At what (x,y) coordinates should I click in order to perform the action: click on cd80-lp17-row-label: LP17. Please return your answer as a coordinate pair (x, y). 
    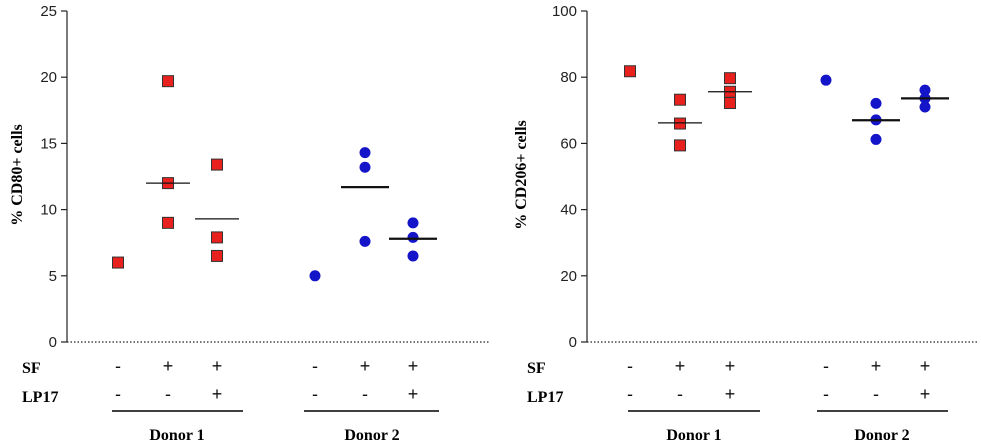
    Looking at the image, I should click on (40, 397).